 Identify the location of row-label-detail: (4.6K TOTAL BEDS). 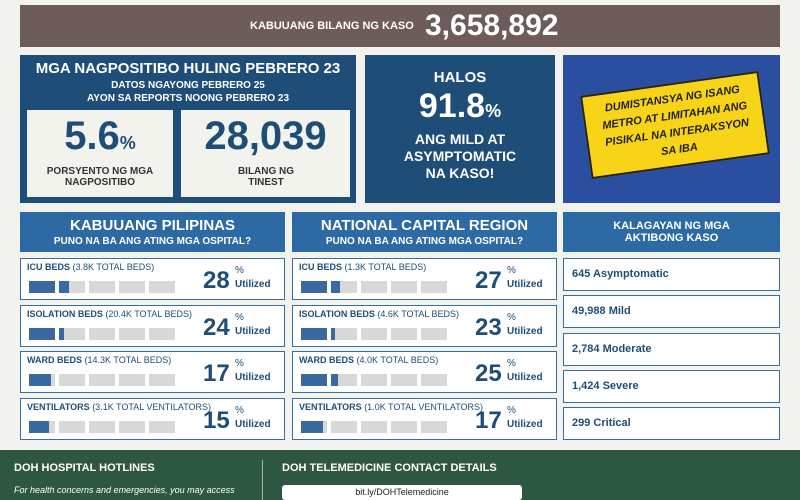
(418, 314).